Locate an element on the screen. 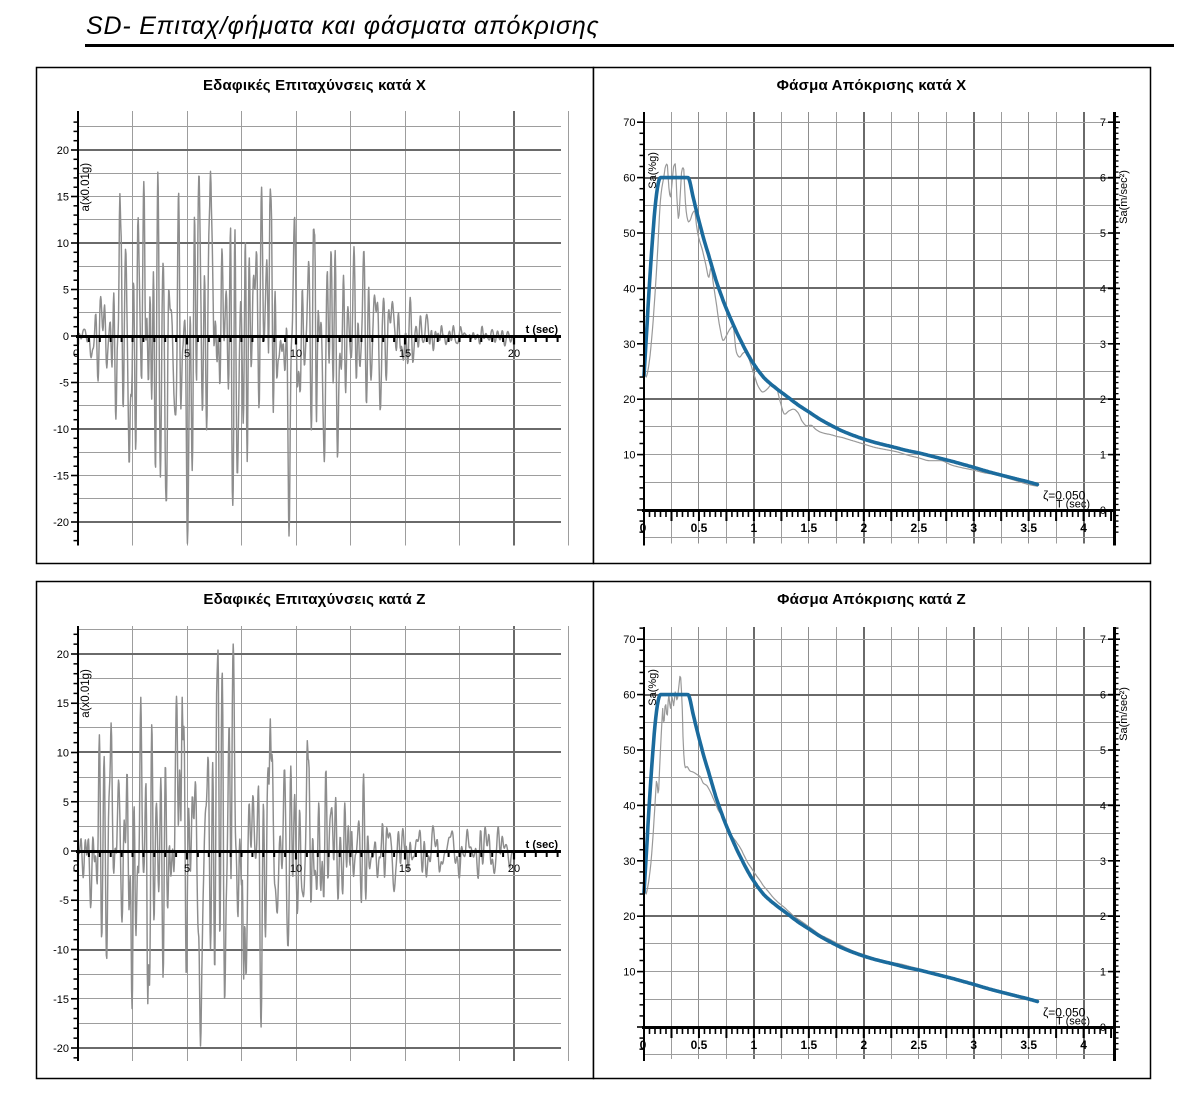 The height and width of the screenshot is (1115, 1189). svg-text: Εδαφικές Επιταχύνσεις κατά Z is located at coordinates (314, 599).